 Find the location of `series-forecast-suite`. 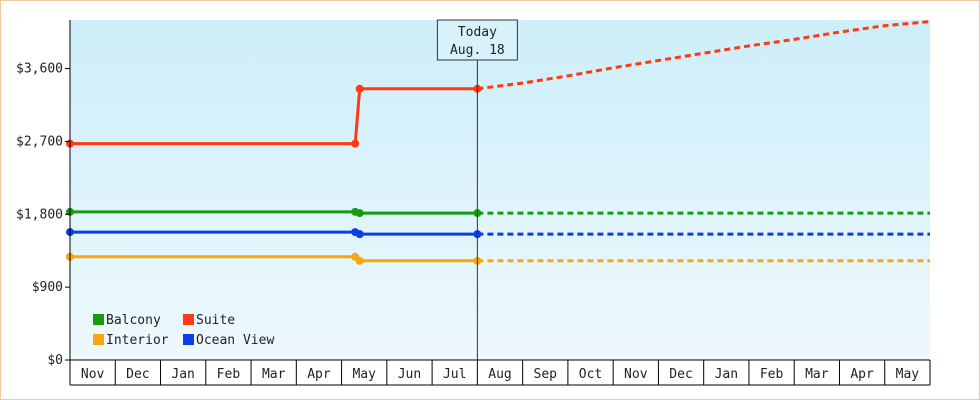

series-forecast-suite is located at coordinates (704, 55).